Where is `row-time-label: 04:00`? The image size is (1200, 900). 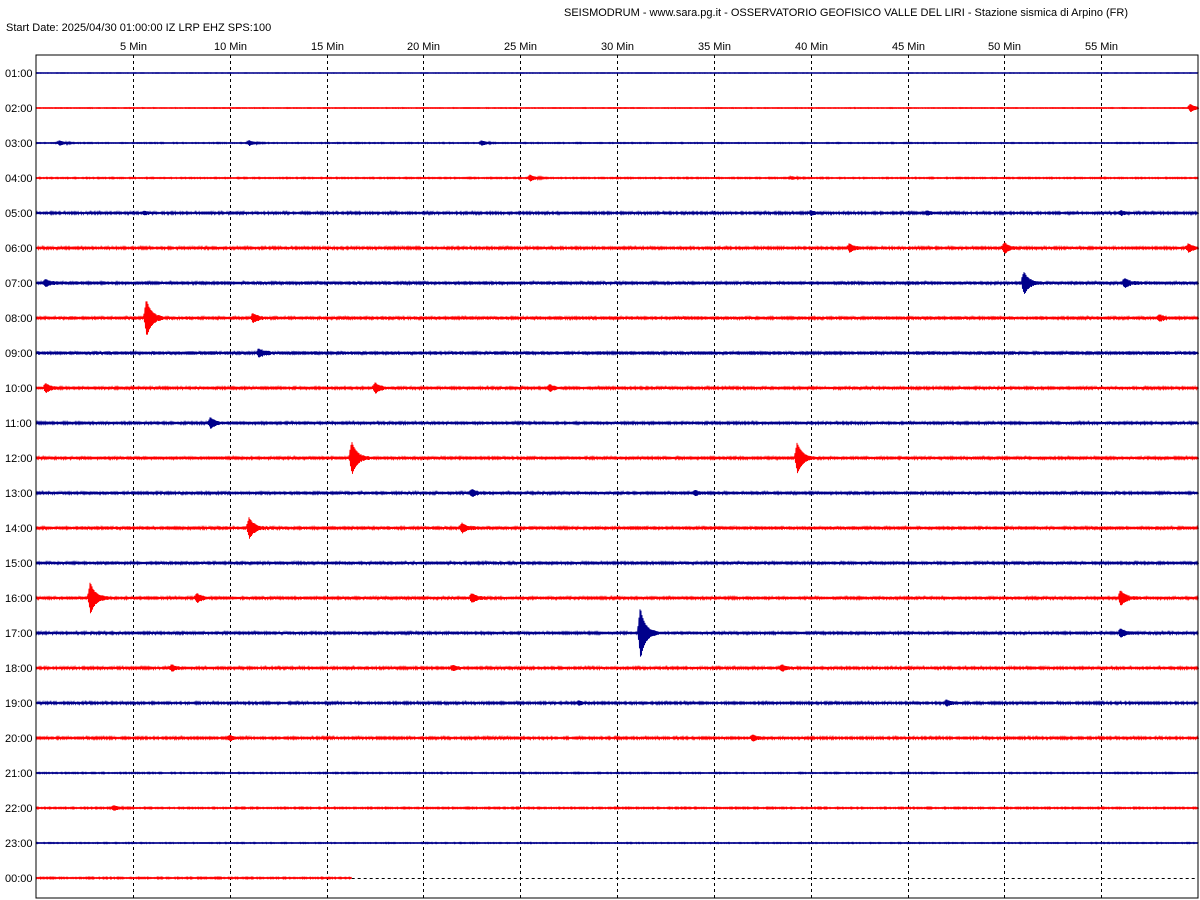
row-time-label: 04:00 is located at coordinates (19, 179).